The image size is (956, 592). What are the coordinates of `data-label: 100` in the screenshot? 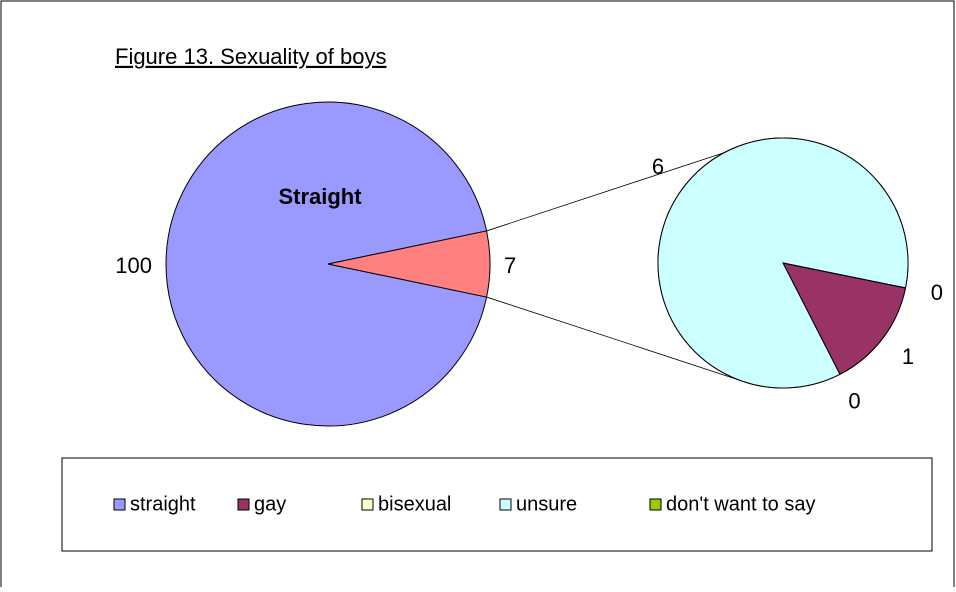 It's located at (133, 265).